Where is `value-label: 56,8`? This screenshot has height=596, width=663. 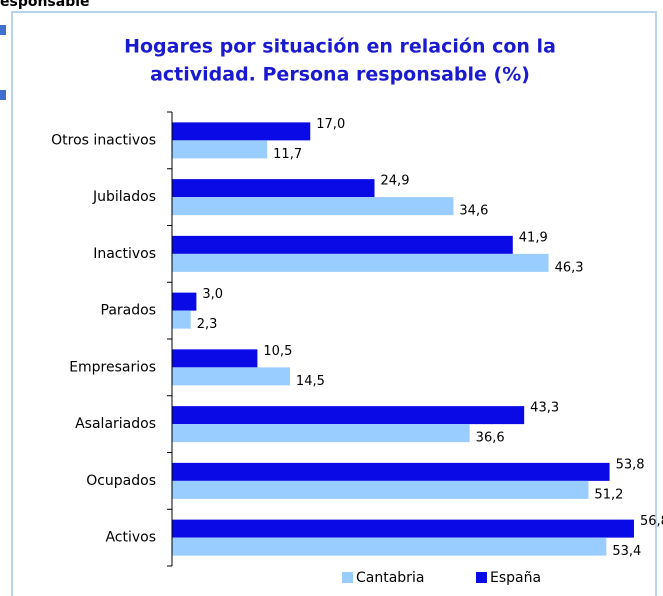 value-label: 56,8 is located at coordinates (651, 521).